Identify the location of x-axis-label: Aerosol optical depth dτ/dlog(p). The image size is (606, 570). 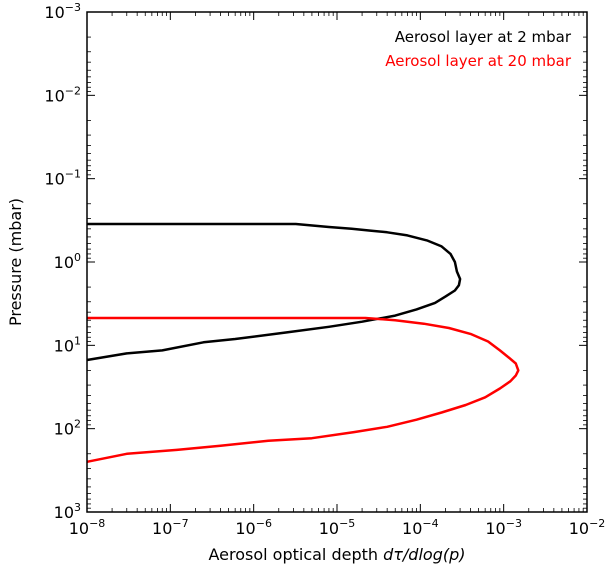
(336, 554).